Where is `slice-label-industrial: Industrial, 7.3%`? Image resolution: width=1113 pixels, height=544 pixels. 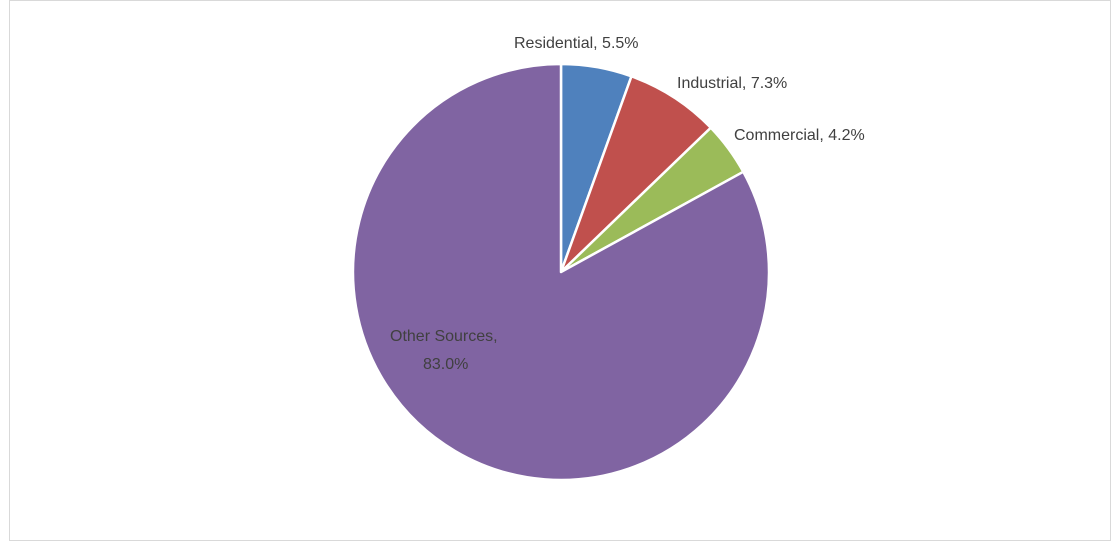
slice-label-industrial: Industrial, 7.3% is located at coordinates (732, 83).